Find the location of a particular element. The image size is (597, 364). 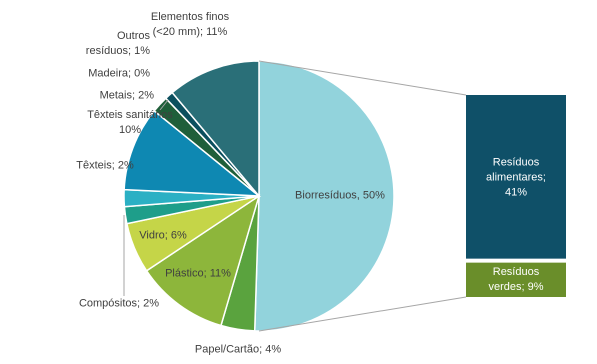

data-label: Têxteis sanitários 10% is located at coordinates (130, 122).